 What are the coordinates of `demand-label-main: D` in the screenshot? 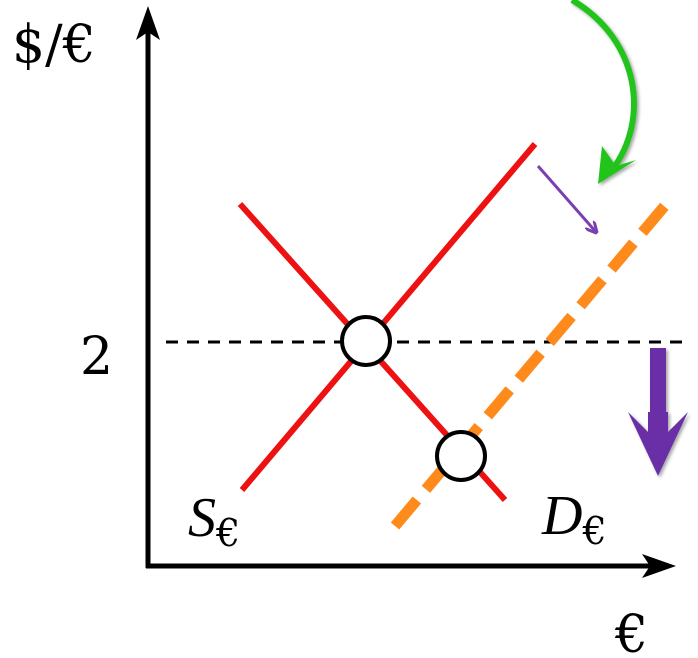 It's located at (561, 516).